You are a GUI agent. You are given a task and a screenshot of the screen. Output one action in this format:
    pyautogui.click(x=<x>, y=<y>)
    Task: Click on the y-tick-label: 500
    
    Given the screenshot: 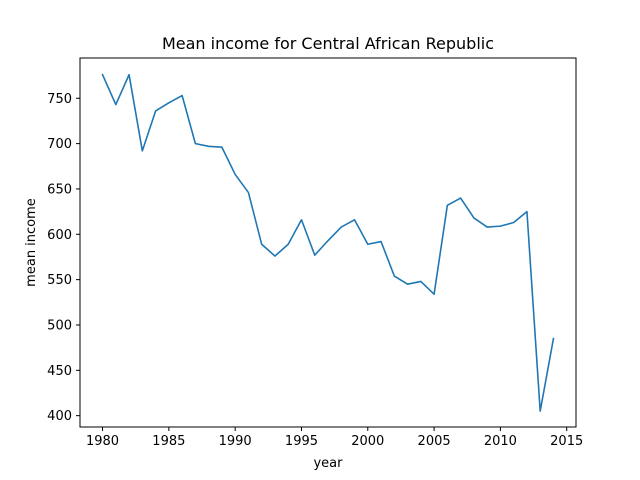 What is the action you would take?
    pyautogui.click(x=59, y=325)
    